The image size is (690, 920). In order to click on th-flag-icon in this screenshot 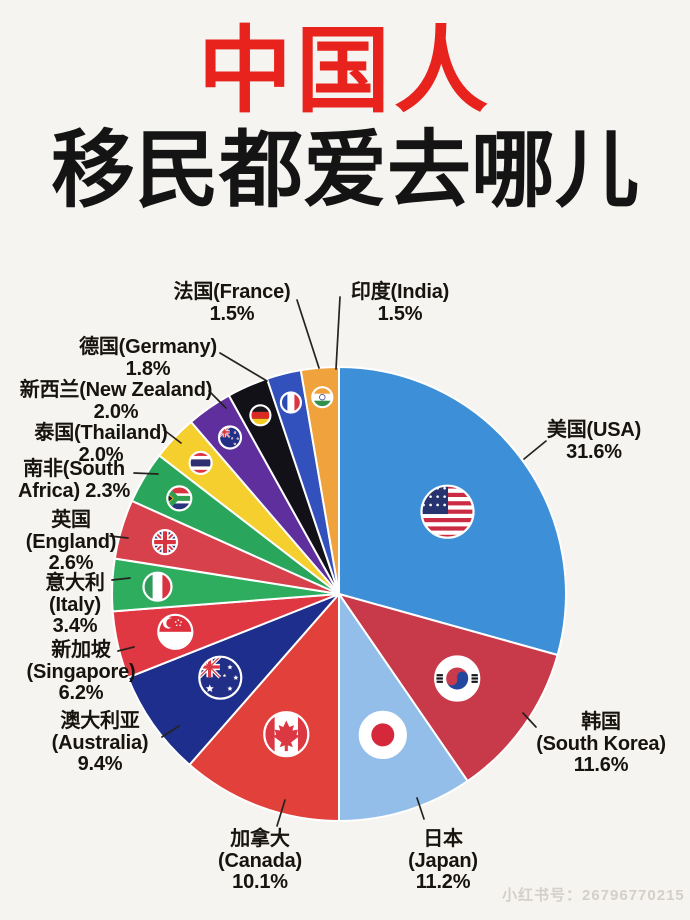, I will do `click(200, 462)`.